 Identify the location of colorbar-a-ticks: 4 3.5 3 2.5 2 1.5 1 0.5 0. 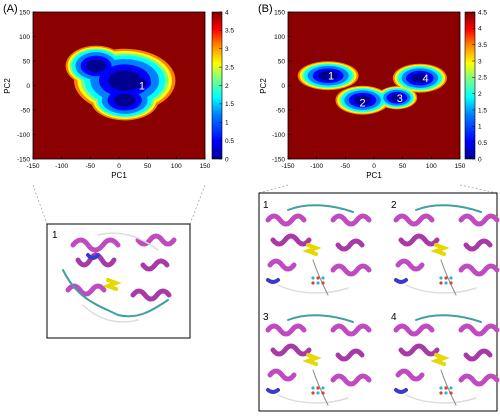
(226, 86).